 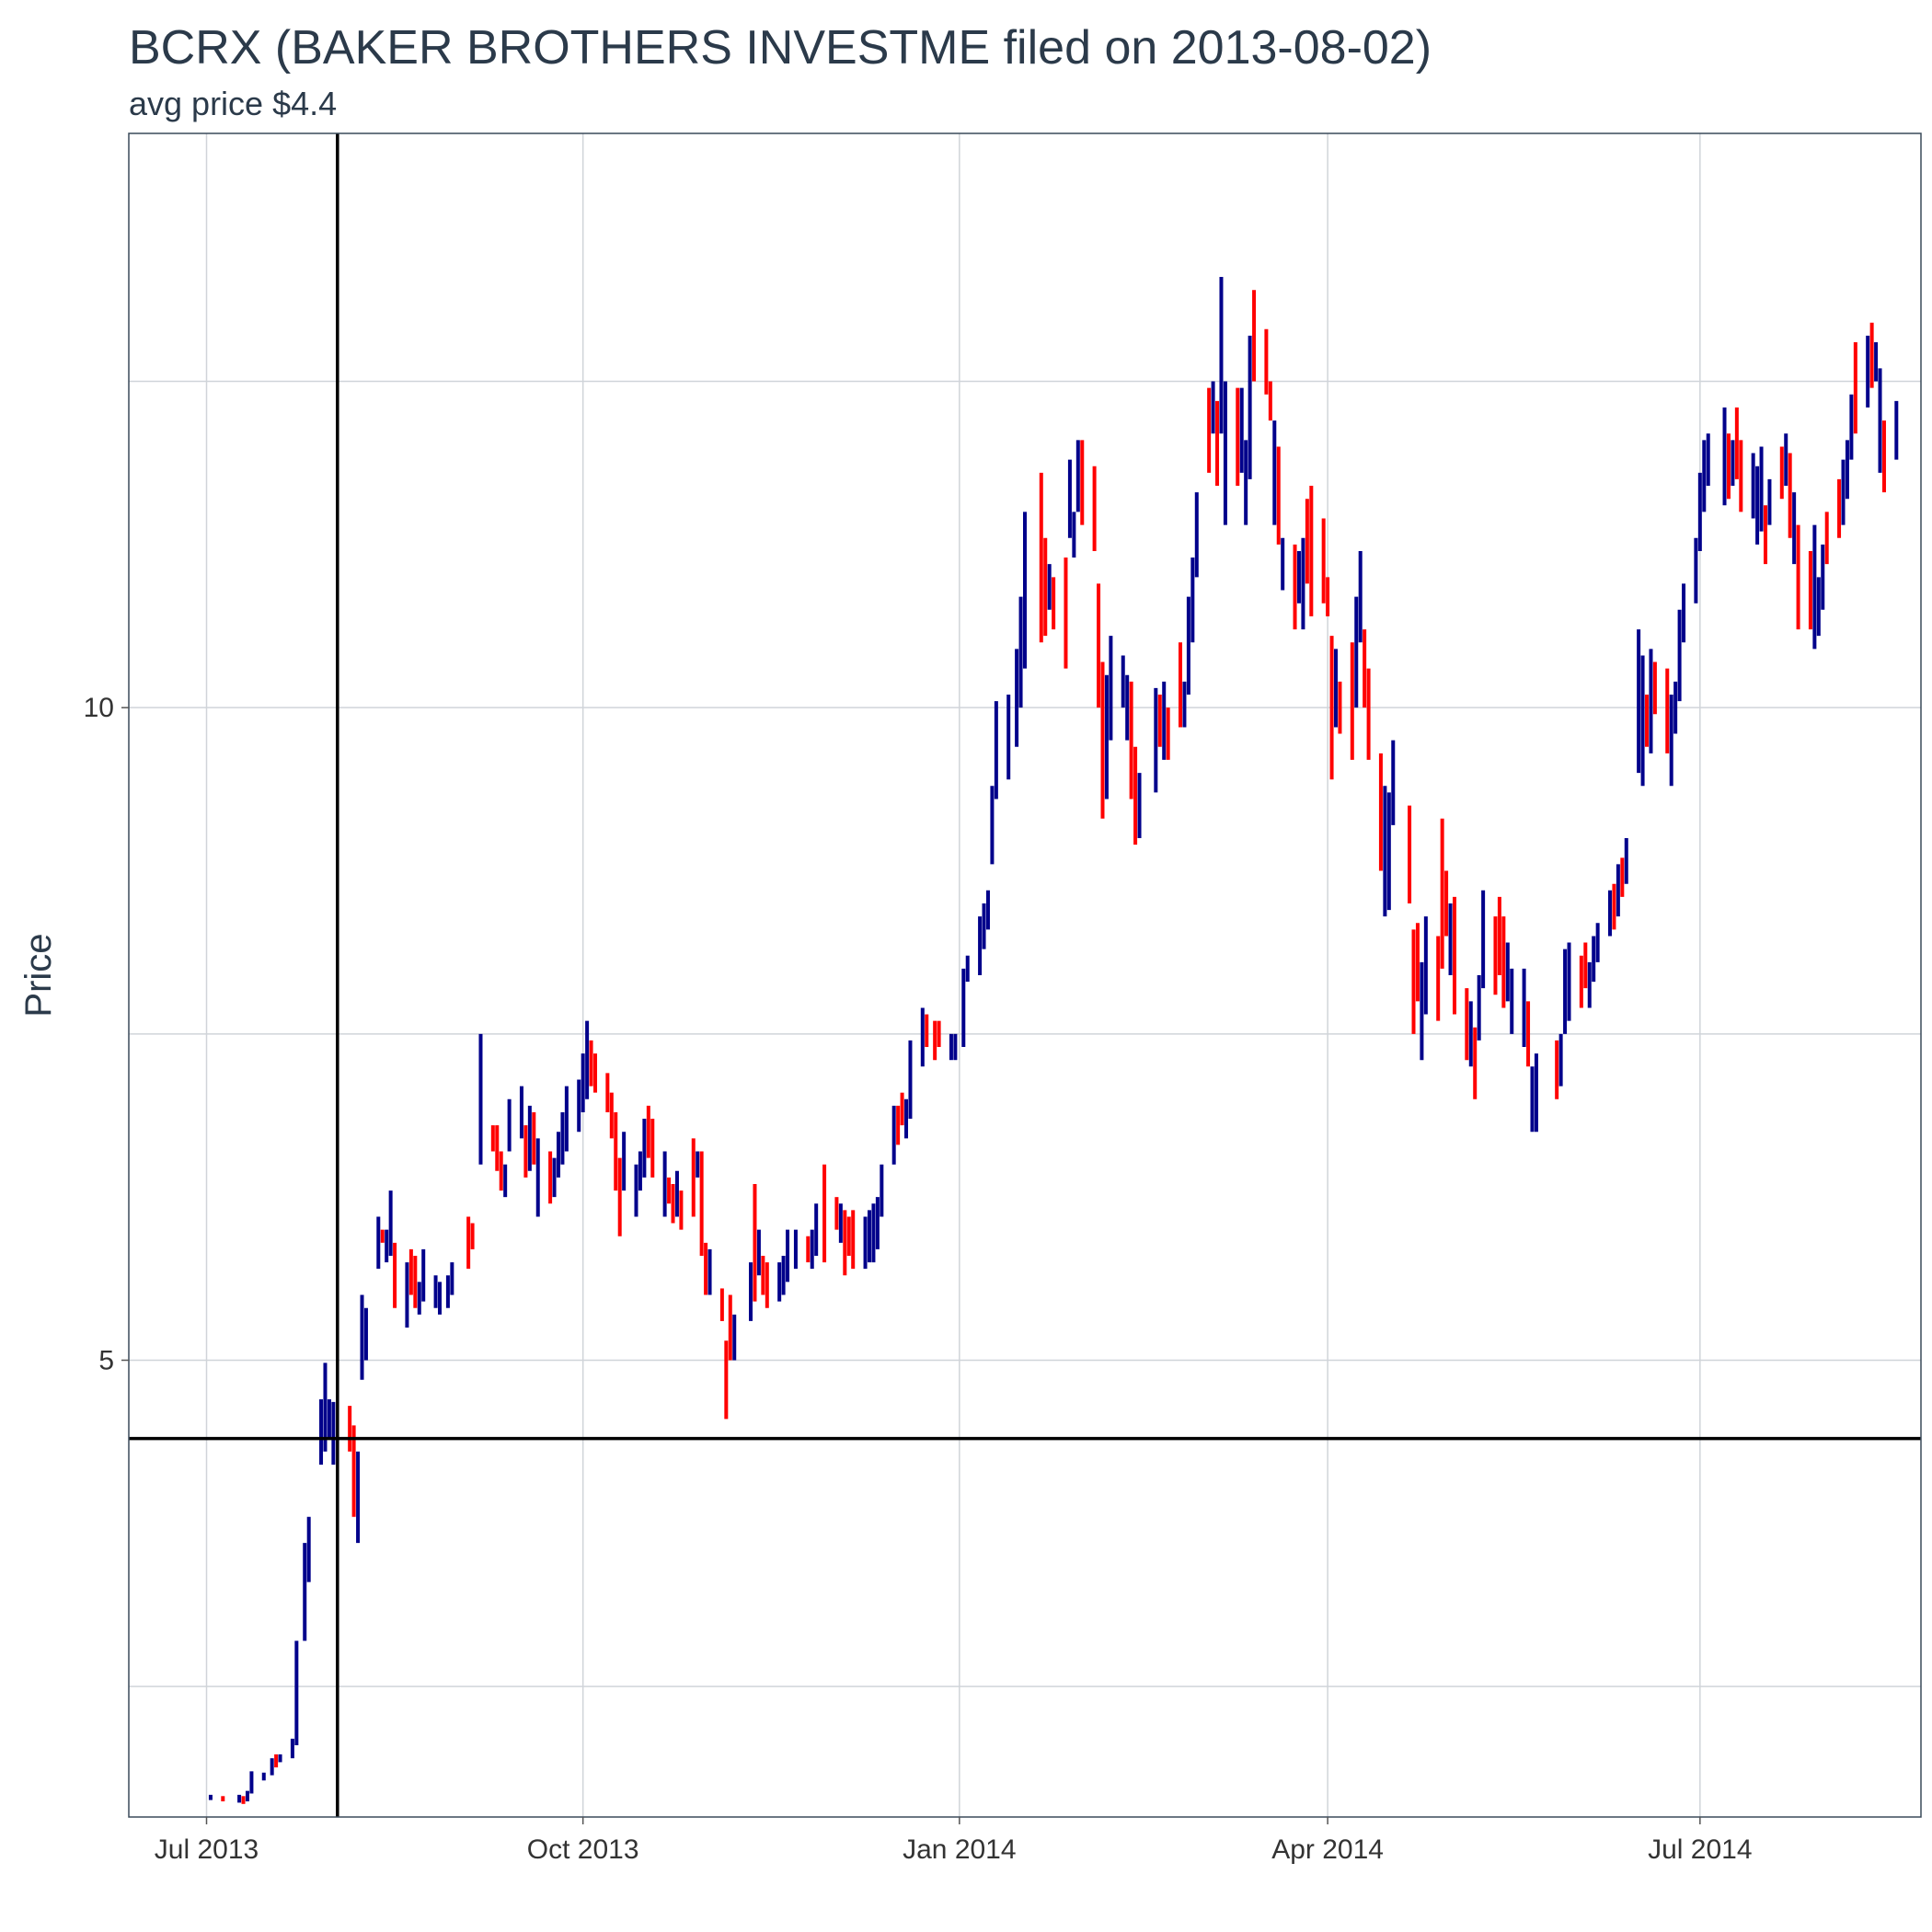 What do you see at coordinates (106, 1034) in the screenshot?
I see `y-axis-ticks: 5 10` at bounding box center [106, 1034].